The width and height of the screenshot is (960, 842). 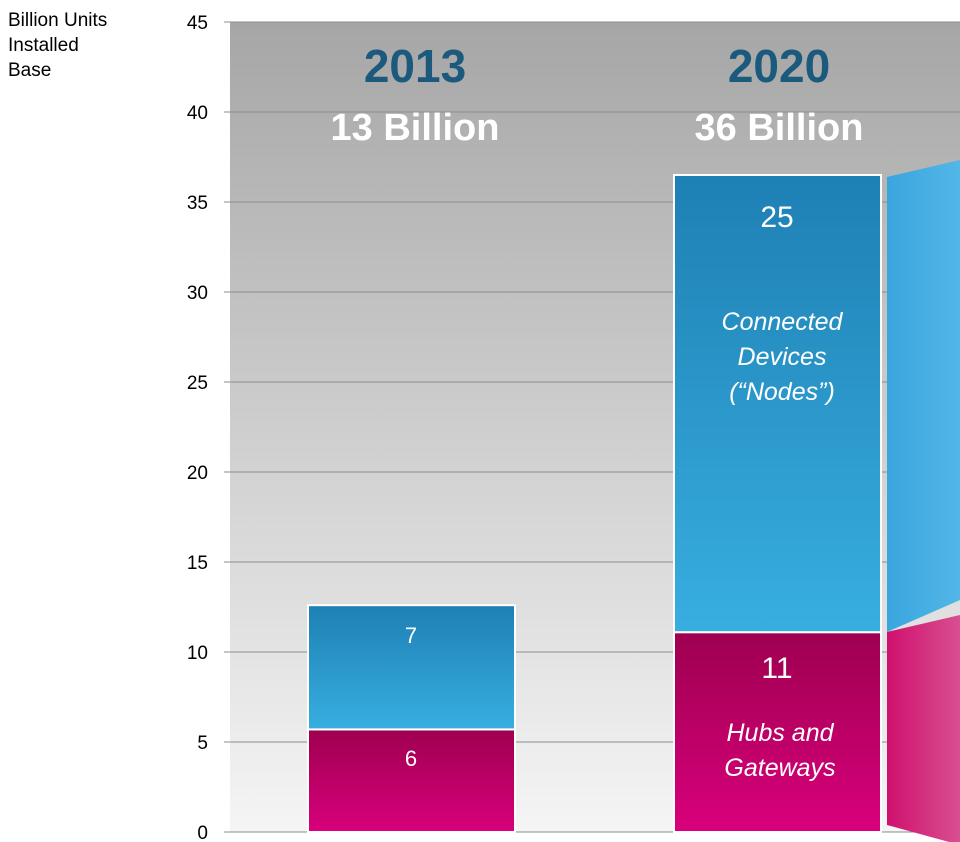 I want to click on y-tick-label: 15, so click(x=197, y=563).